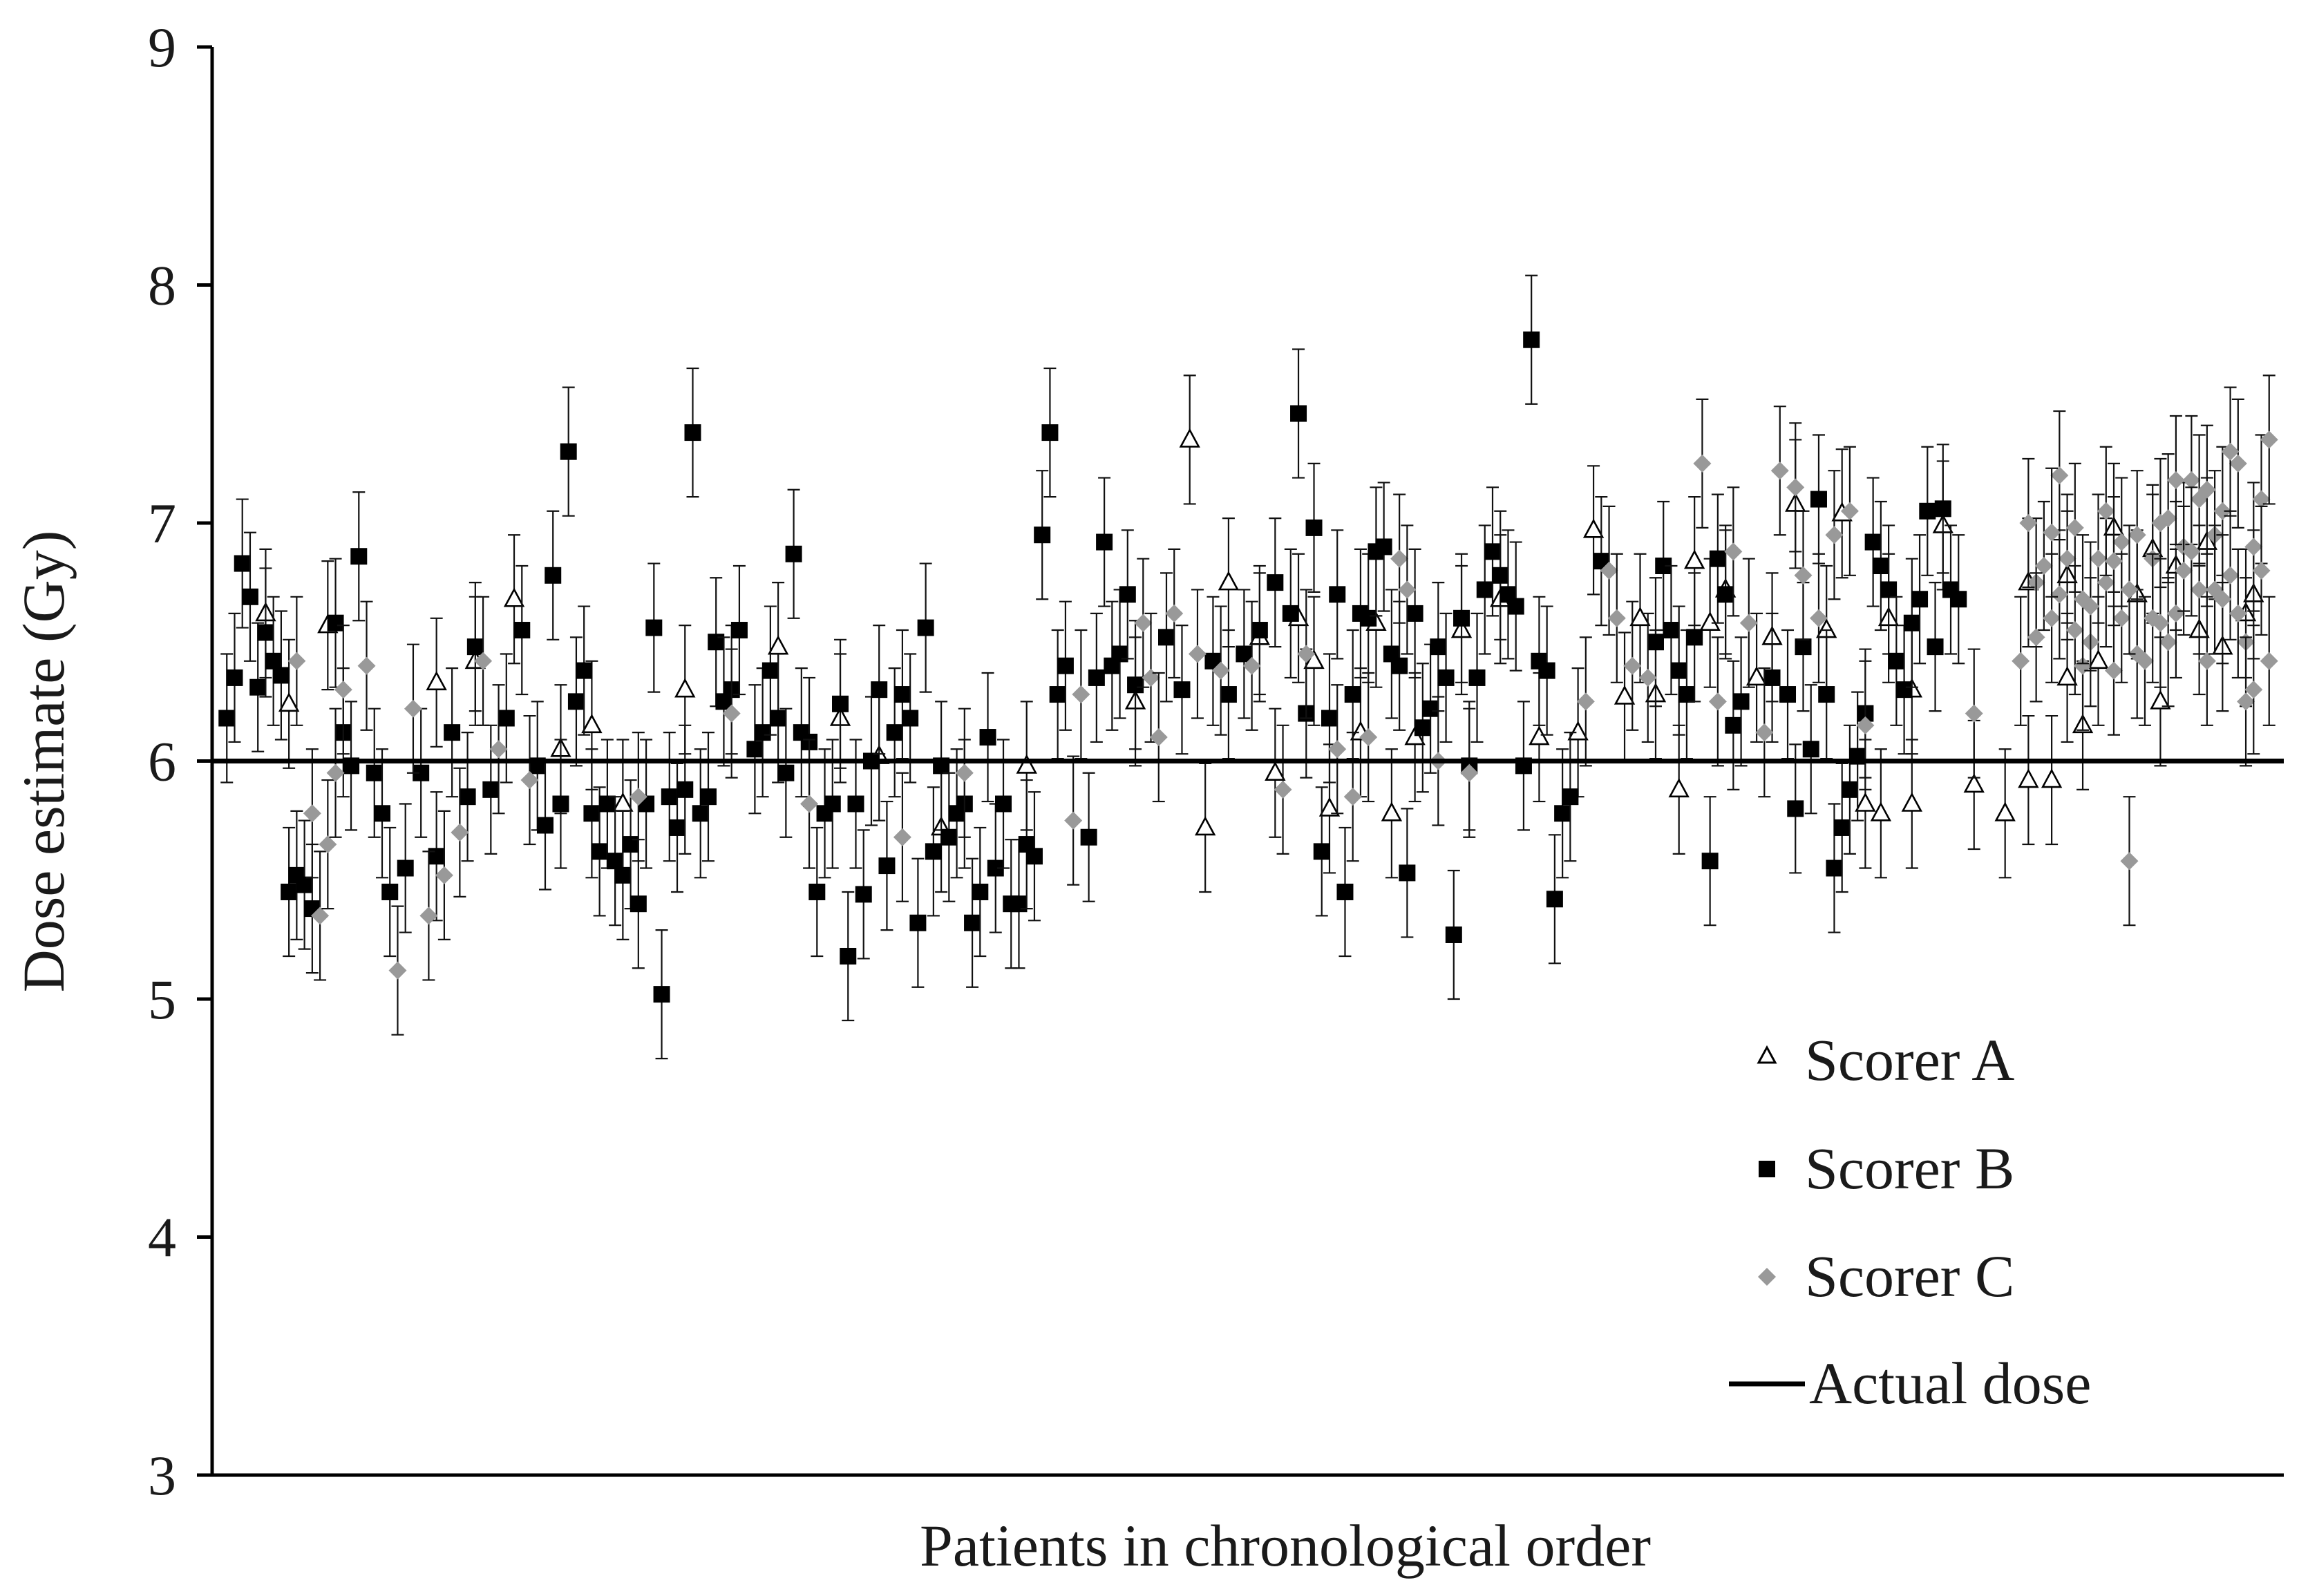 The image size is (2299, 1596). Describe the element at coordinates (1767, 1169) in the screenshot. I see `legend-marker-scorer-b` at that location.